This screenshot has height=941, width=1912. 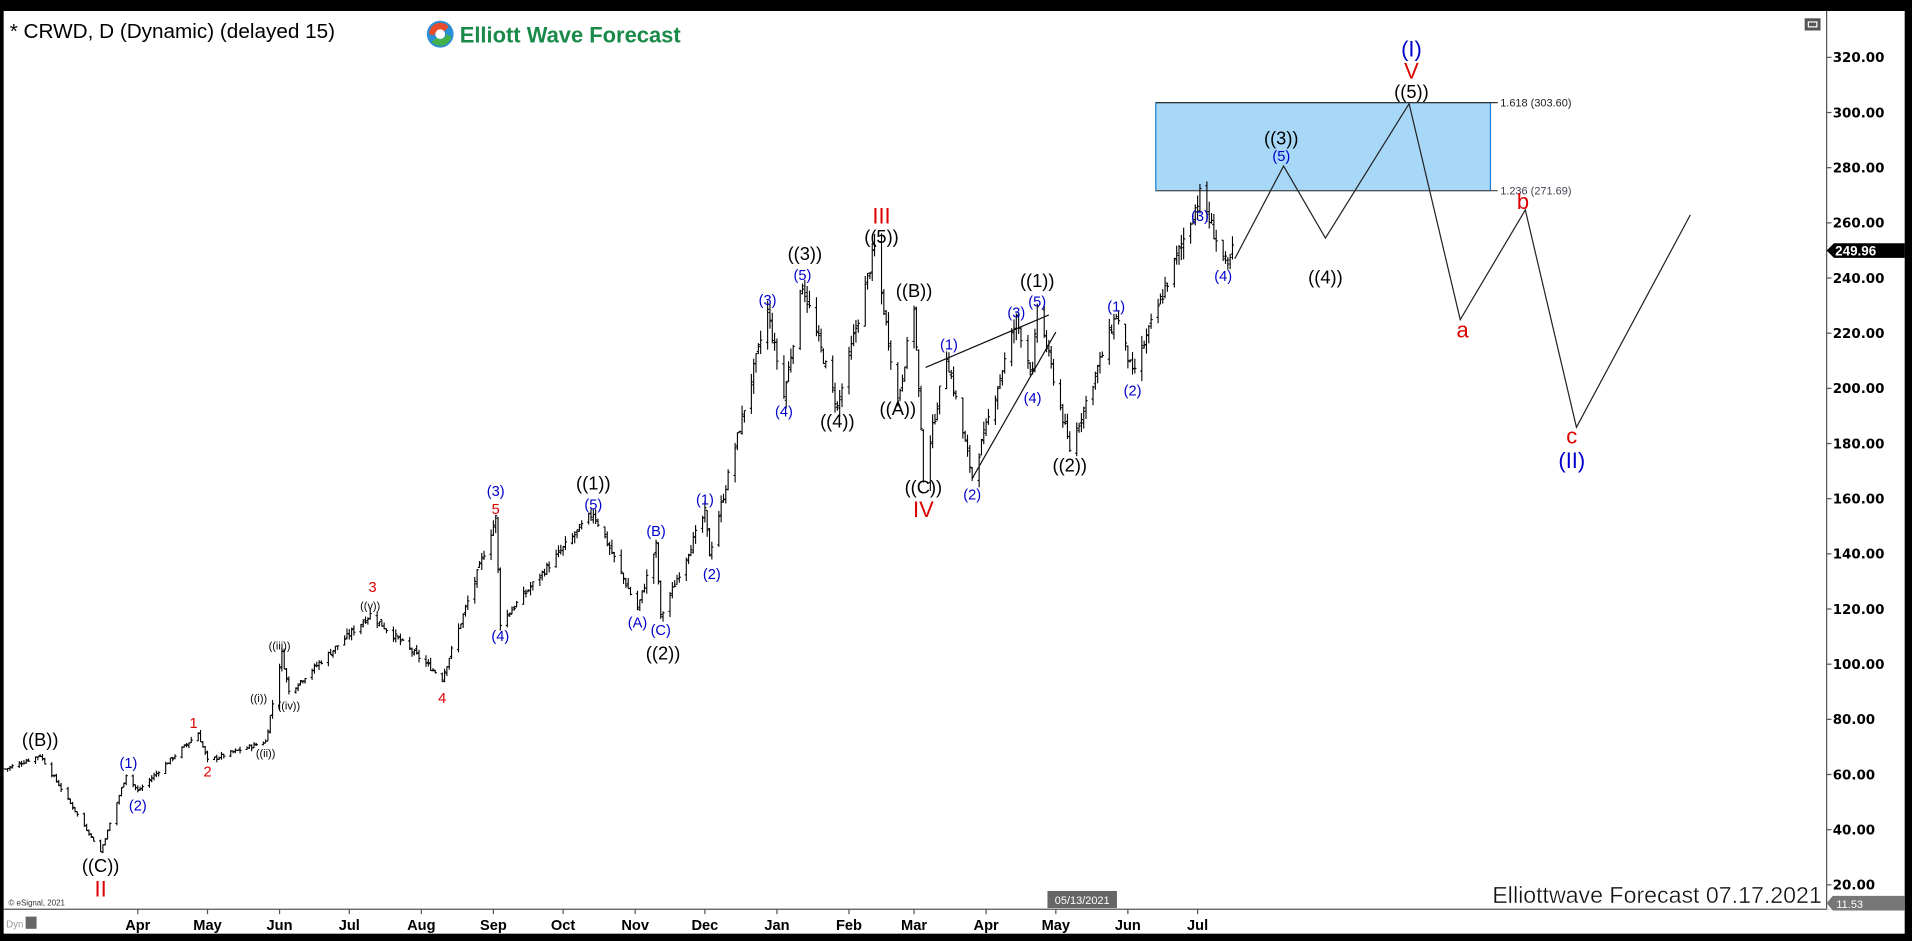 What do you see at coordinates (258, 699) in the screenshot?
I see `wave-label: ((i))` at bounding box center [258, 699].